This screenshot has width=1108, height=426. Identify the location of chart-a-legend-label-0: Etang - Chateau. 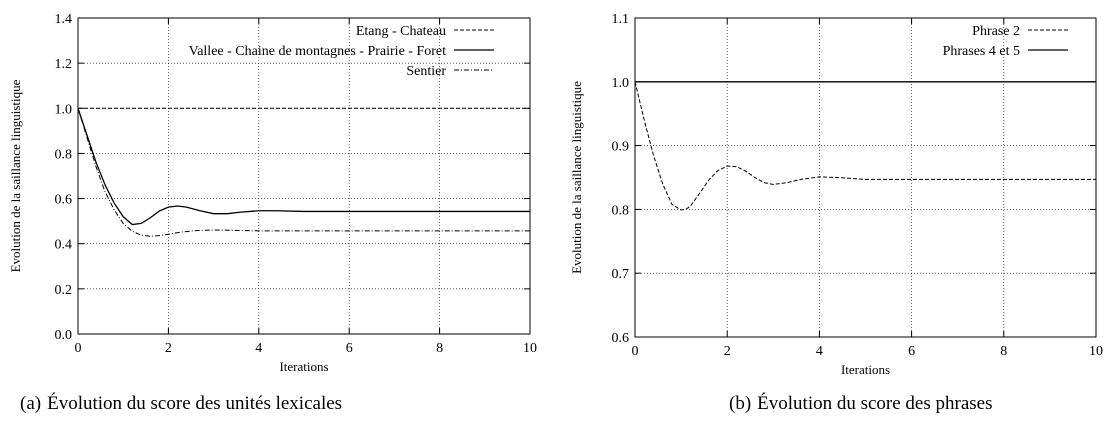
(401, 31).